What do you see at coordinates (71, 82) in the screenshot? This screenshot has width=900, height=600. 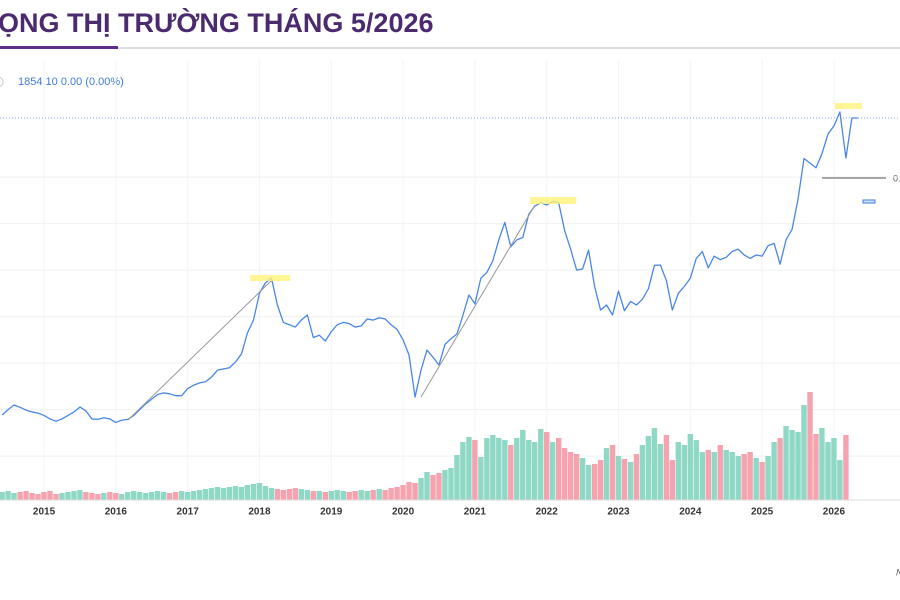 I see `quote: 1854.10 0.00 (0.00%)` at bounding box center [71, 82].